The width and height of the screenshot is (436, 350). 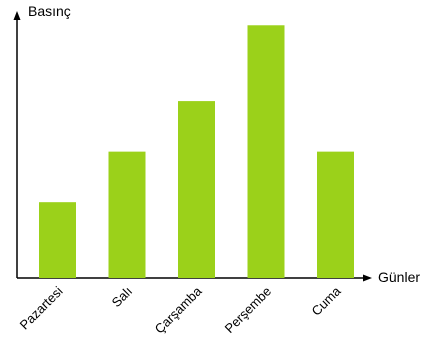 I want to click on x-tick-label: Perşembe, so click(x=248, y=310).